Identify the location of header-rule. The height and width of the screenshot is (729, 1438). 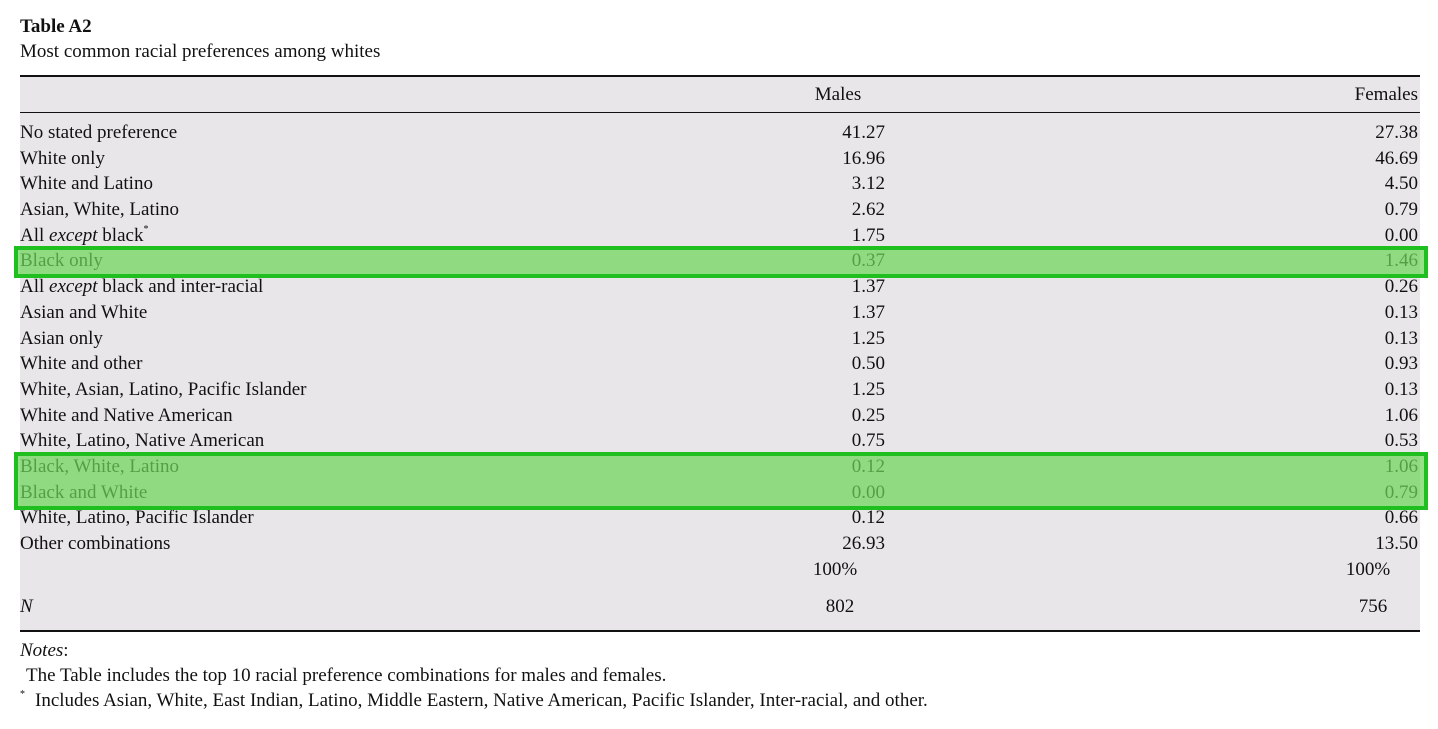
(720, 112).